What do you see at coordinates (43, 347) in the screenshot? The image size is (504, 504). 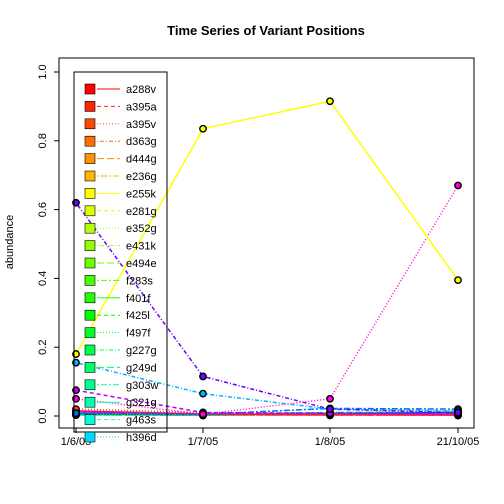 I see `y-tick-label: 0.2` at bounding box center [43, 347].